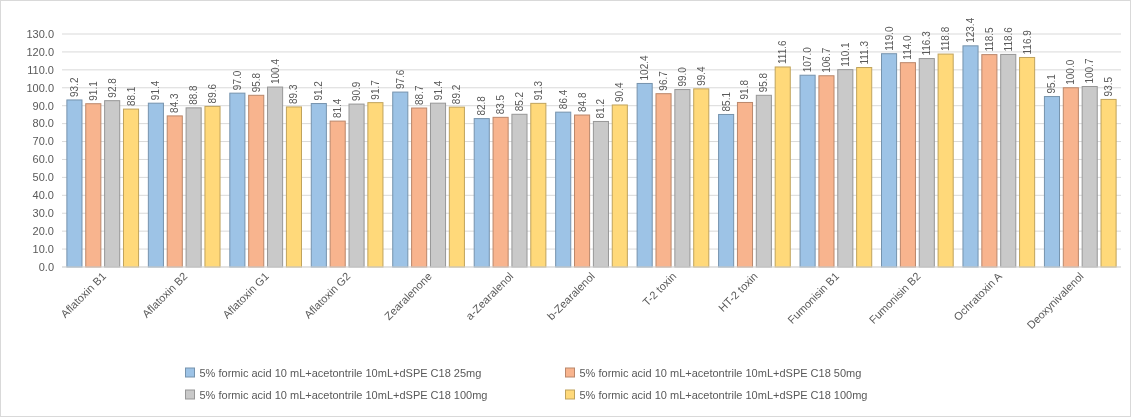 This screenshot has width=1131, height=417. Describe the element at coordinates (1008, 39) in the screenshot. I see `data-label: 118.6` at that location.